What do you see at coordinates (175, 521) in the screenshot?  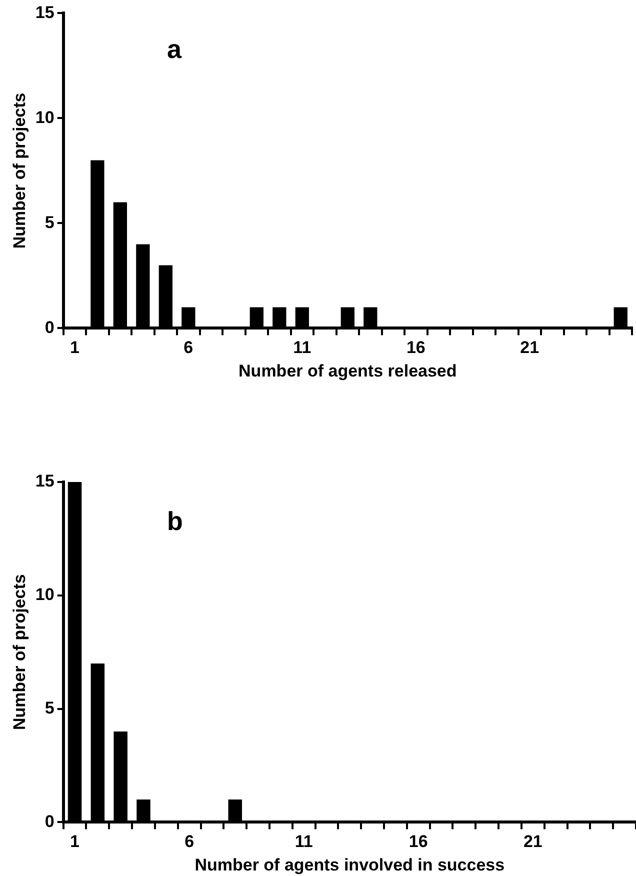 I see `text: b` at bounding box center [175, 521].